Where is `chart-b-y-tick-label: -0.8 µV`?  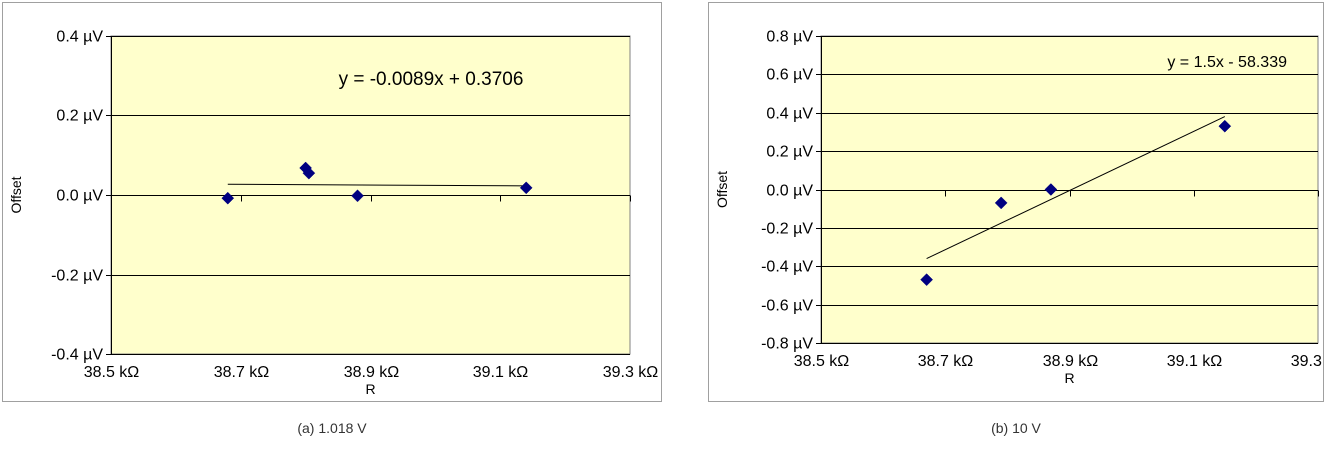 chart-b-y-tick-label: -0.8 µV is located at coordinates (787, 344).